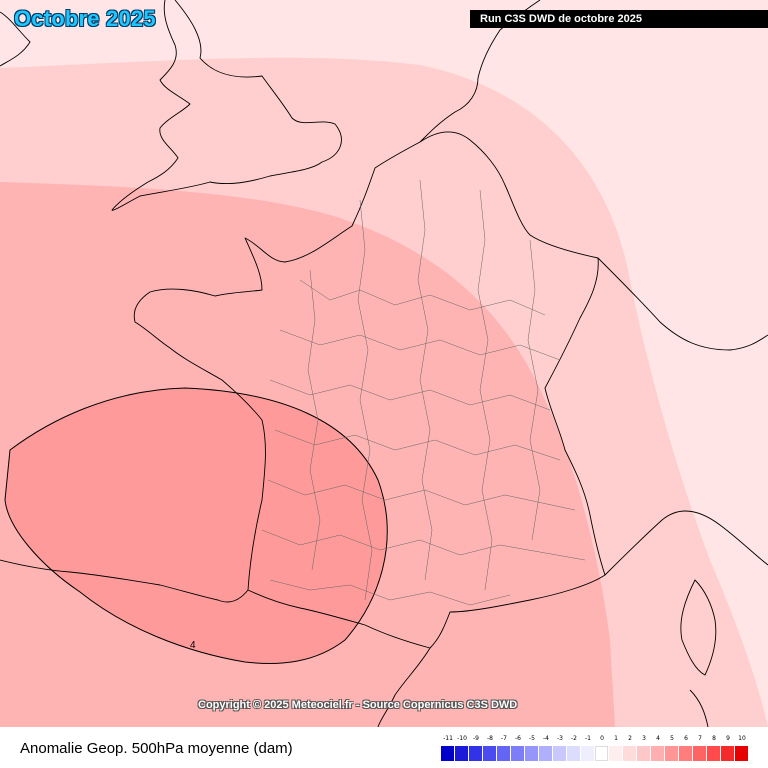 Image resolution: width=768 pixels, height=768 pixels. Describe the element at coordinates (619, 19) in the screenshot. I see `run-label: Run C3S DWD de octobre 2025` at that location.